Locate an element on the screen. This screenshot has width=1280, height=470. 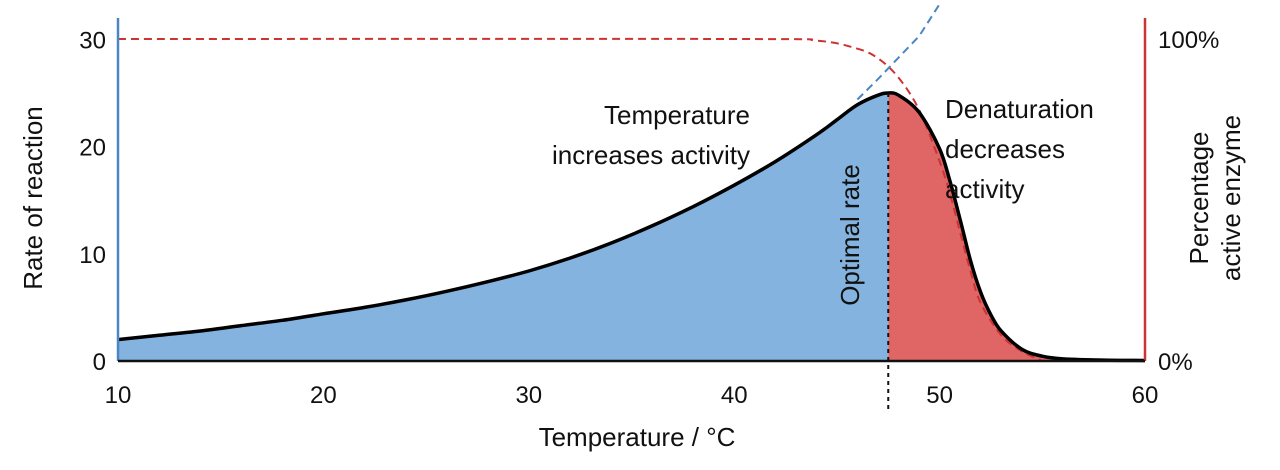
x-tick-label: 10 is located at coordinates (118, 395).